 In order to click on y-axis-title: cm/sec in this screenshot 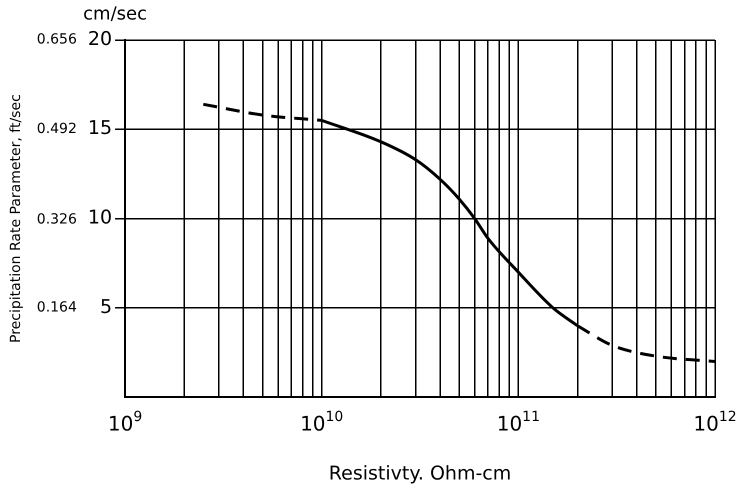, I will do `click(115, 14)`.